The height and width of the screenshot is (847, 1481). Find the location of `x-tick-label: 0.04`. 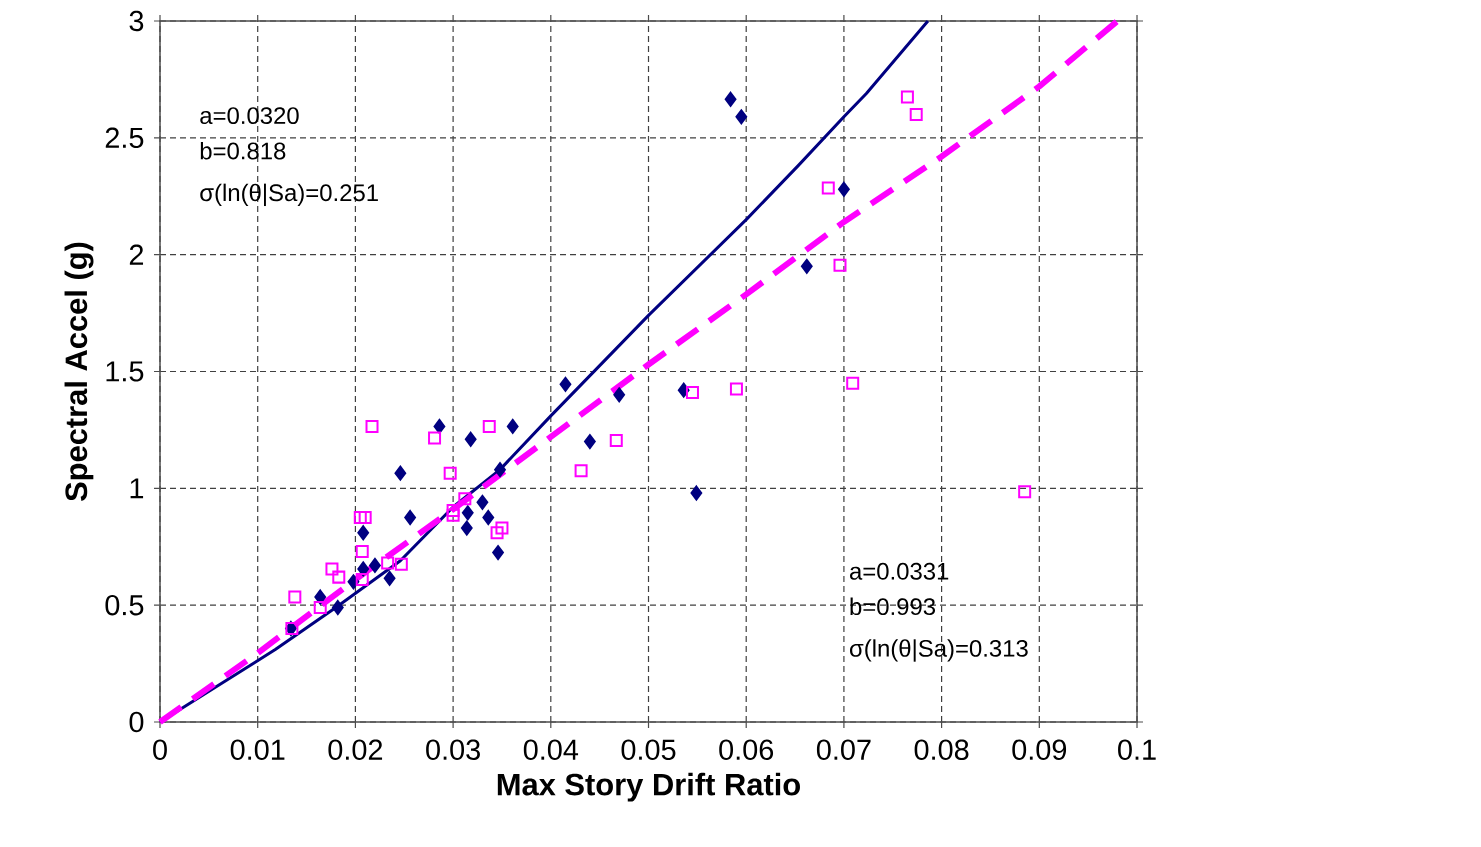

x-tick-label: 0.04 is located at coordinates (551, 749).